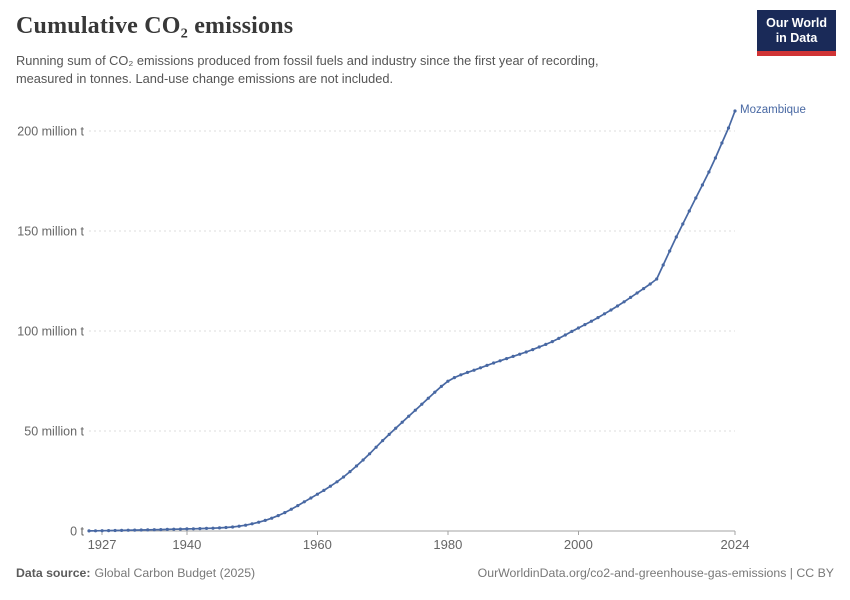 The height and width of the screenshot is (600, 850). Describe the element at coordinates (54, 432) in the screenshot. I see `y-axis-tick-label: 50 million t` at that location.